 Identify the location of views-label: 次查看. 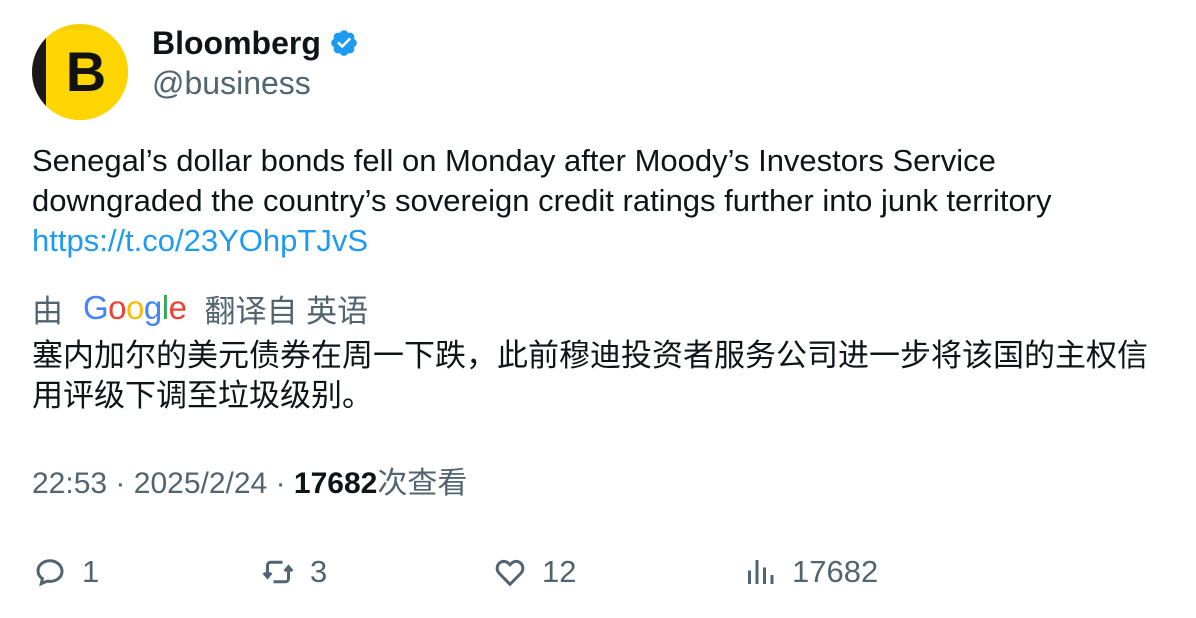
(422, 483).